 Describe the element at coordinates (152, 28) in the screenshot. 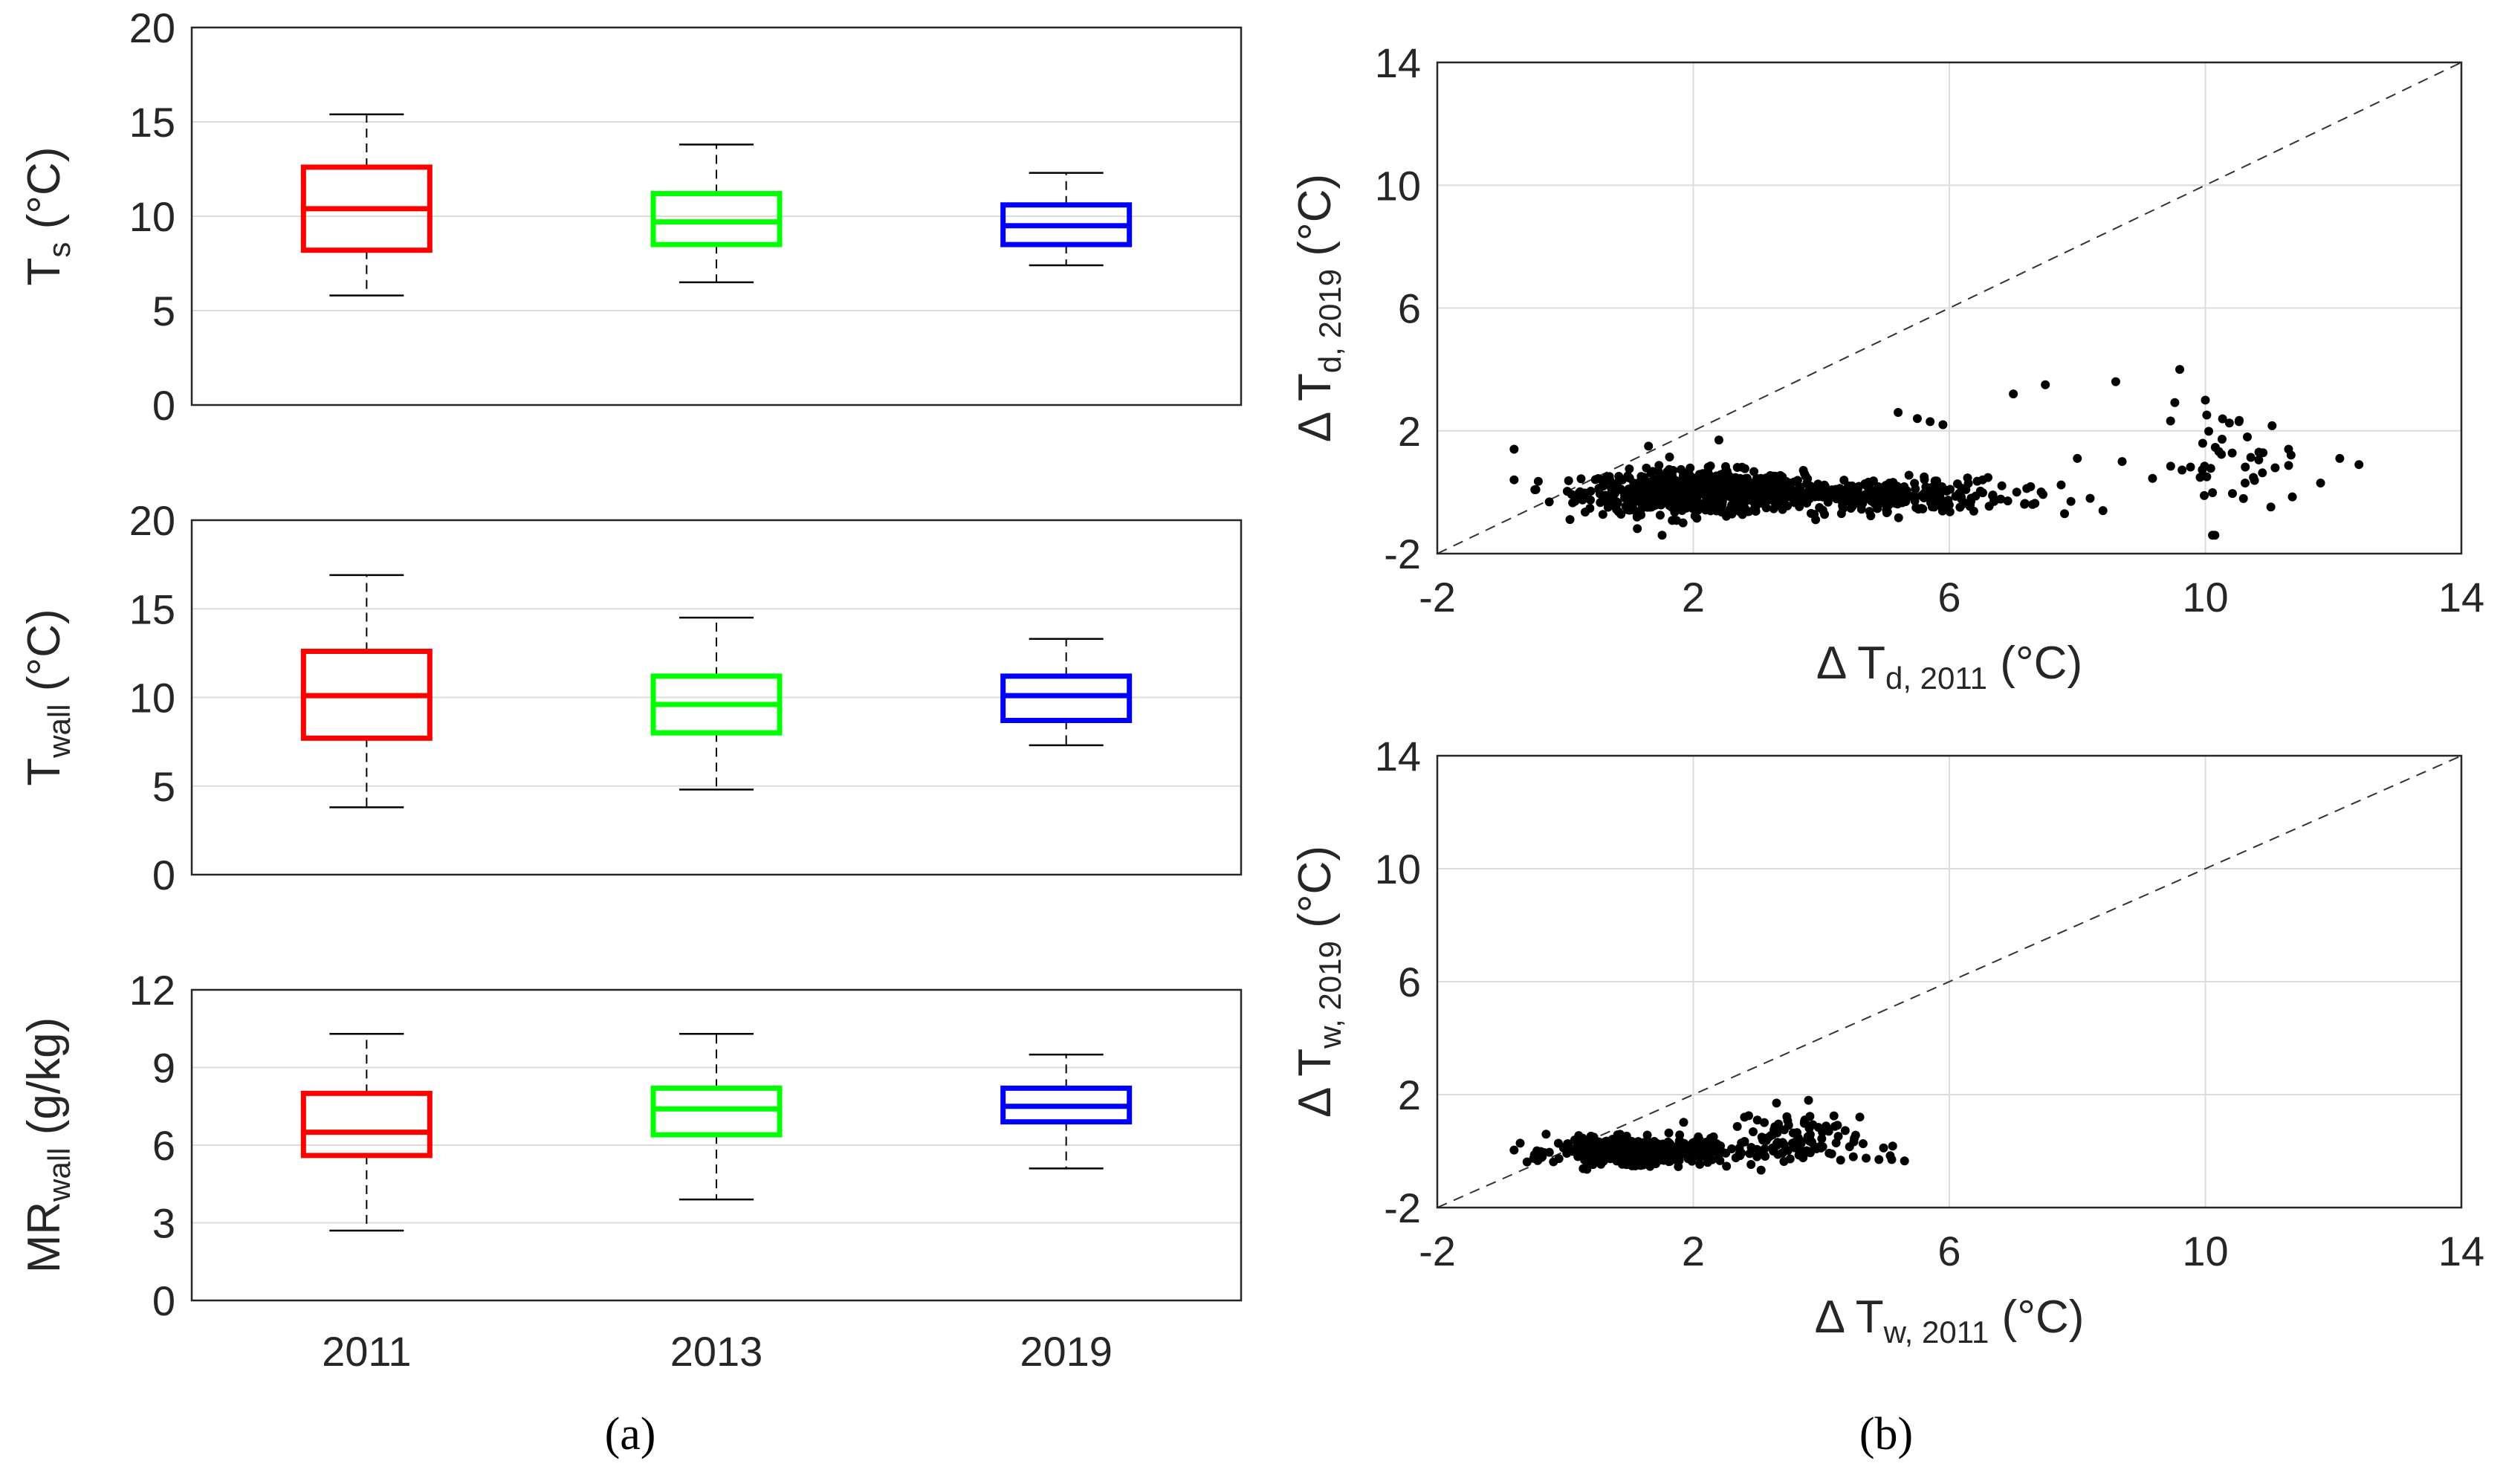

I see `ts-ytick-label: 20` at that location.